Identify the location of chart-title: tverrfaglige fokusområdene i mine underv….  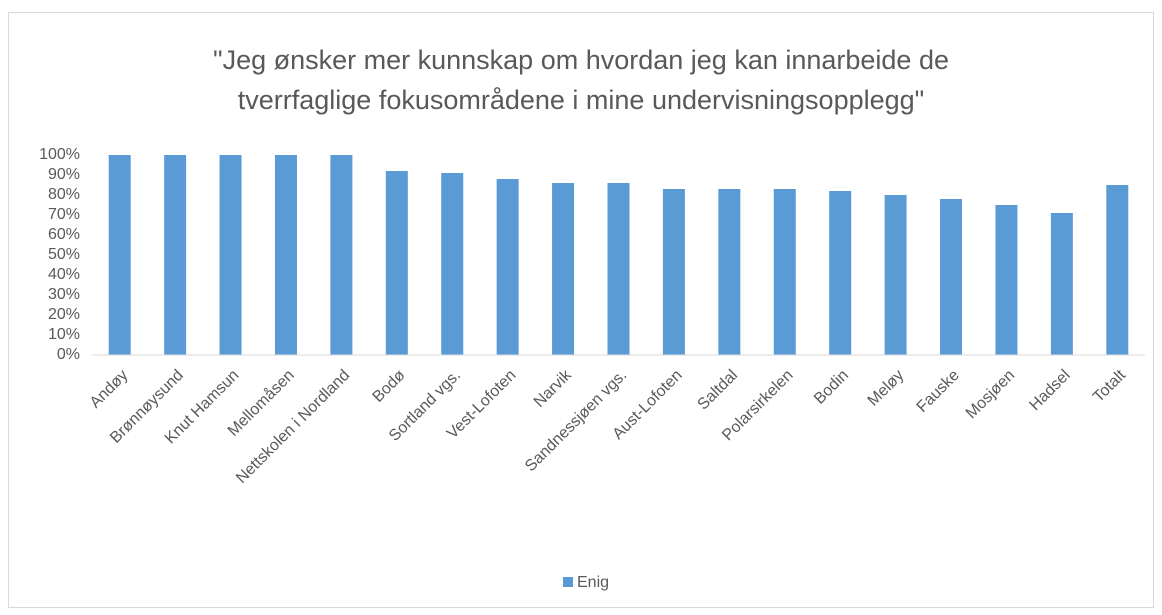
(581, 100).